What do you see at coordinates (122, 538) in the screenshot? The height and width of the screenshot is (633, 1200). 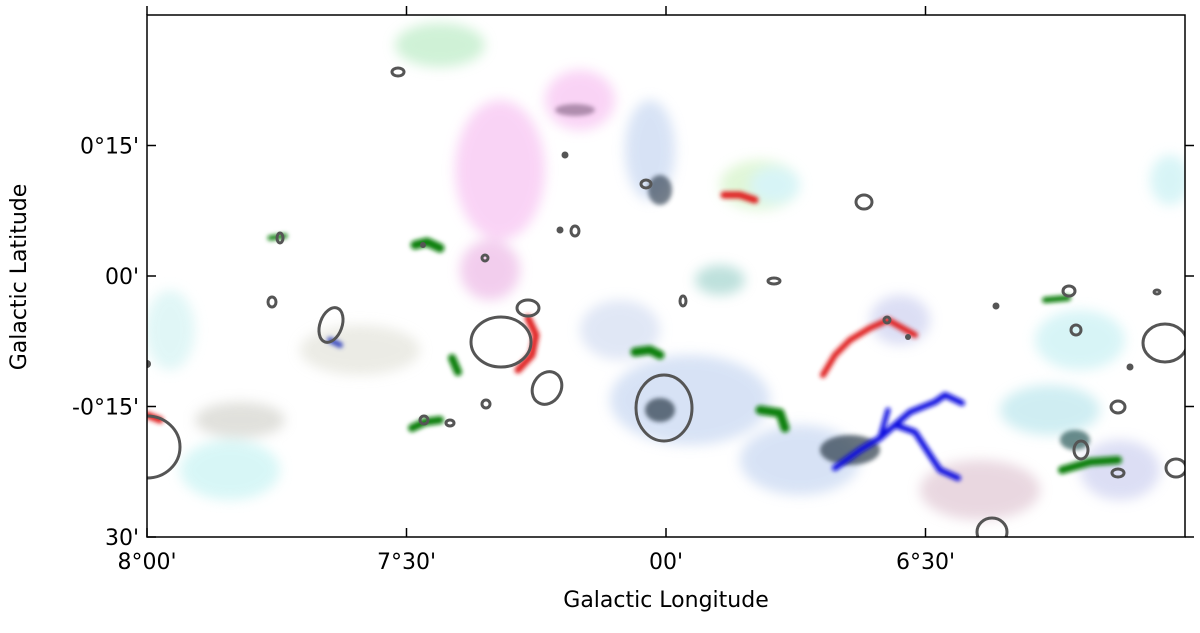 I see `y-tick-label: 30'` at bounding box center [122, 538].